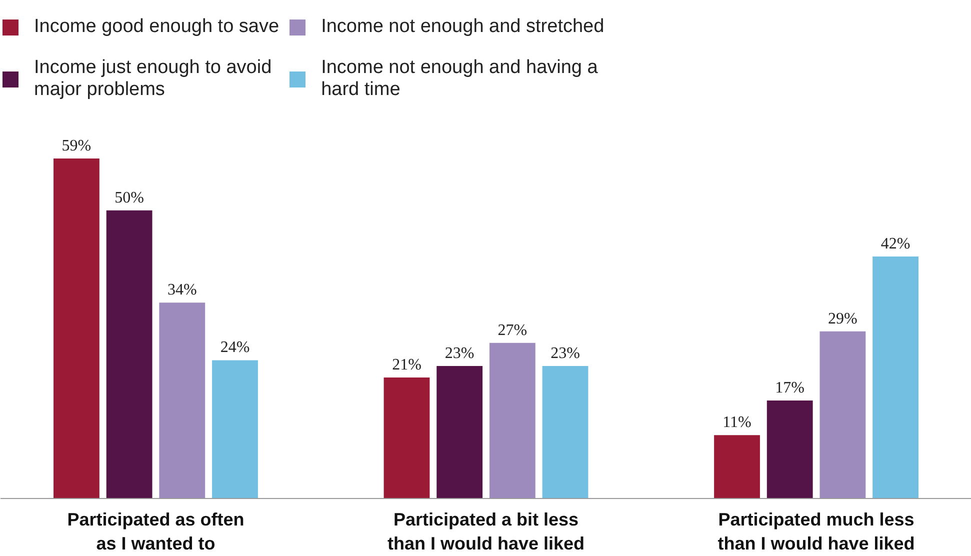  What do you see at coordinates (155, 532) in the screenshot?
I see `x-tick-label: Participated as often as I wanted to` at bounding box center [155, 532].